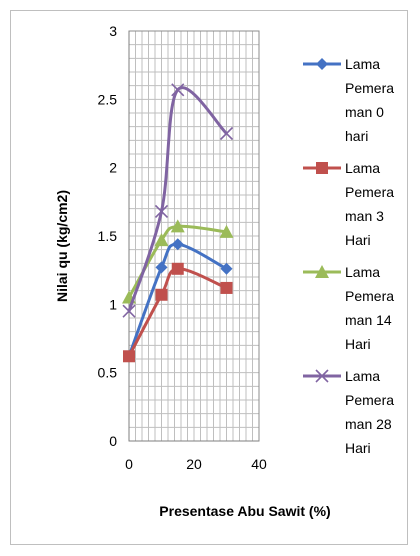  Describe the element at coordinates (113, 441) in the screenshot. I see `y-tick-label: 0` at that location.